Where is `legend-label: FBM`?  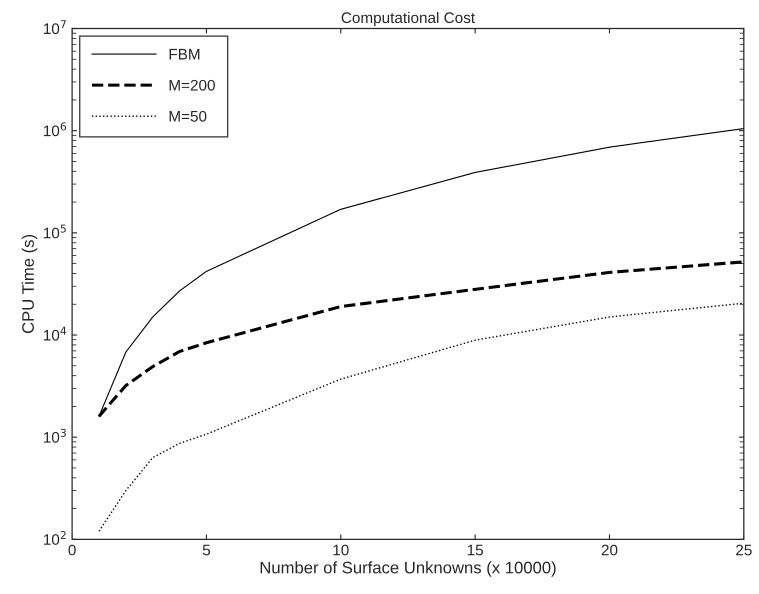 legend-label: FBM is located at coordinates (185, 54).